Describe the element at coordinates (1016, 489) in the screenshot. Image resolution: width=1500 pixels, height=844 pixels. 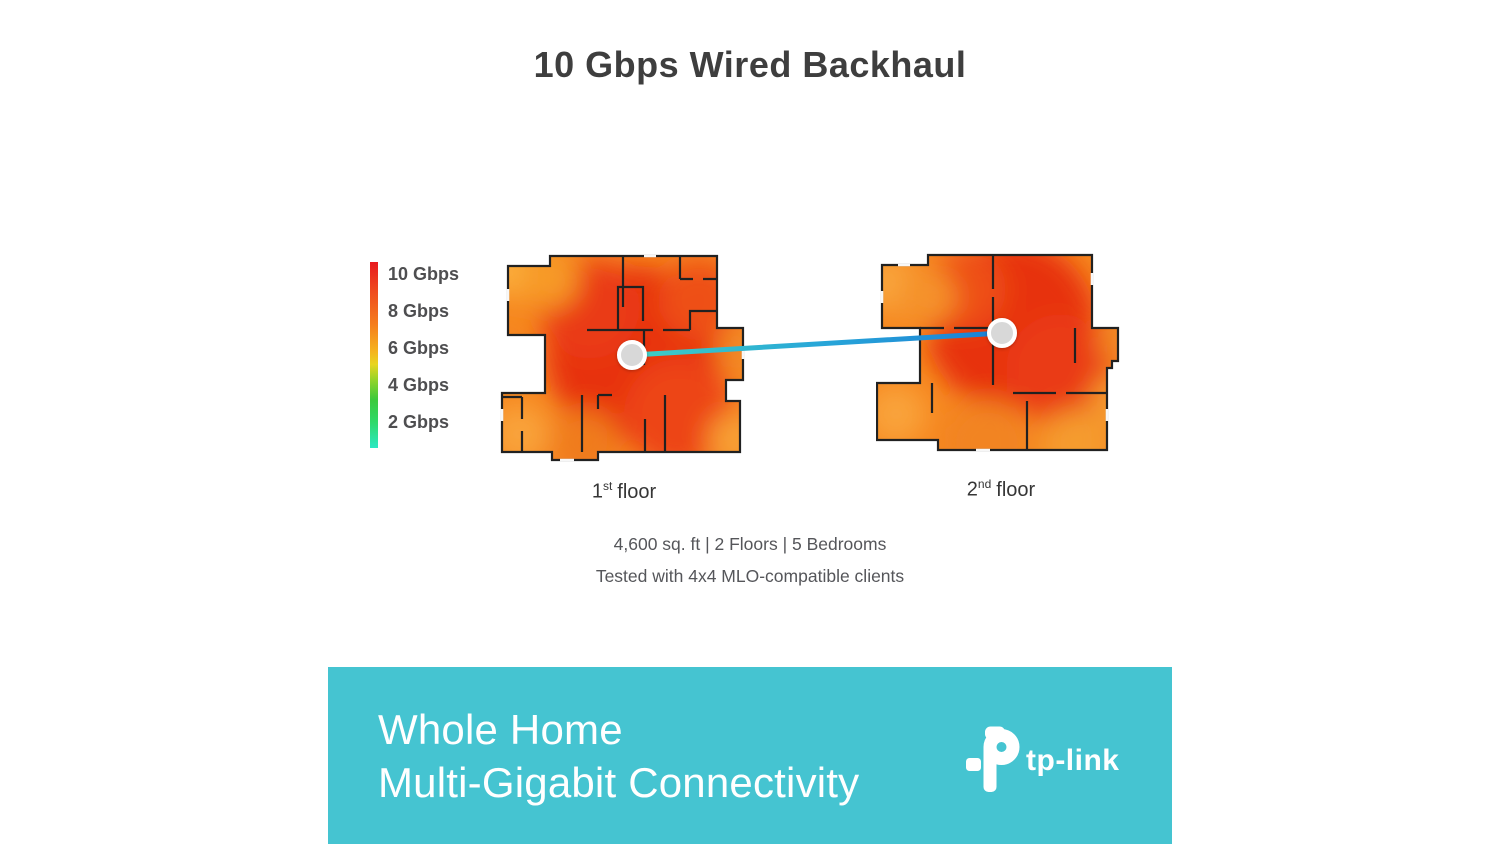
I see `floor-2-word: floor` at that location.